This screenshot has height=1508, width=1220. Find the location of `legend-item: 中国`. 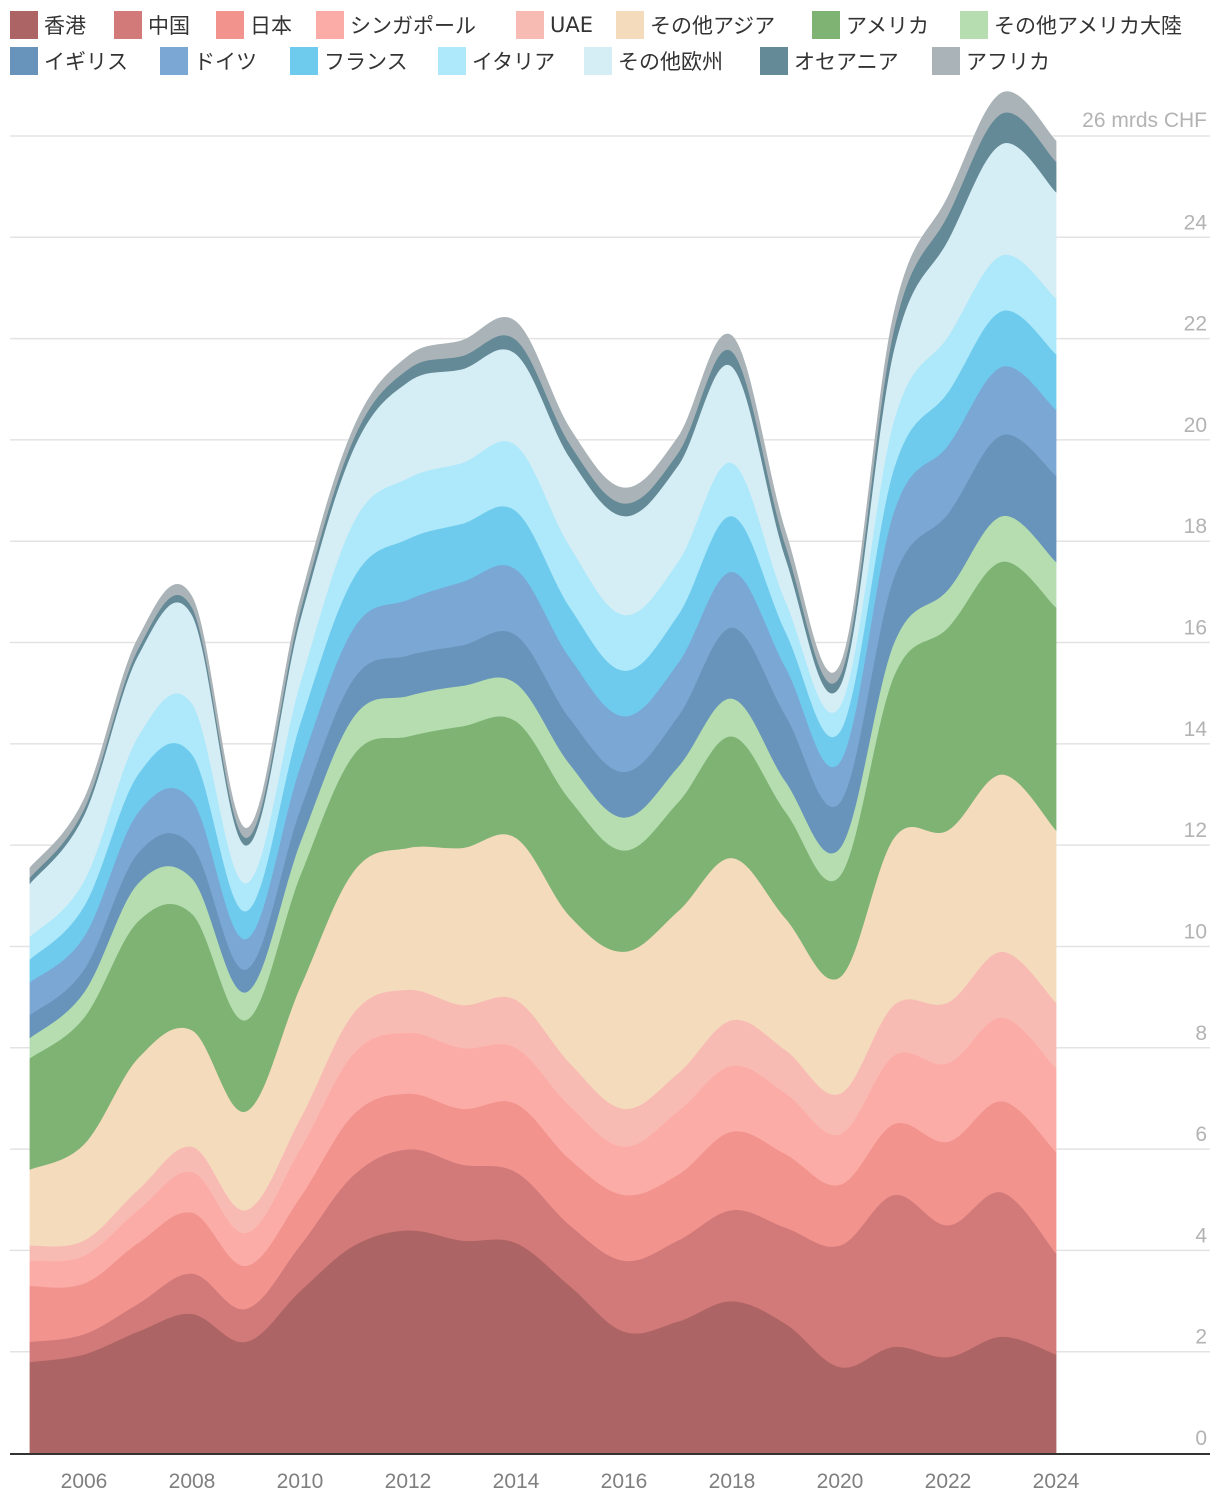

legend-item: 中国 is located at coordinates (152, 25).